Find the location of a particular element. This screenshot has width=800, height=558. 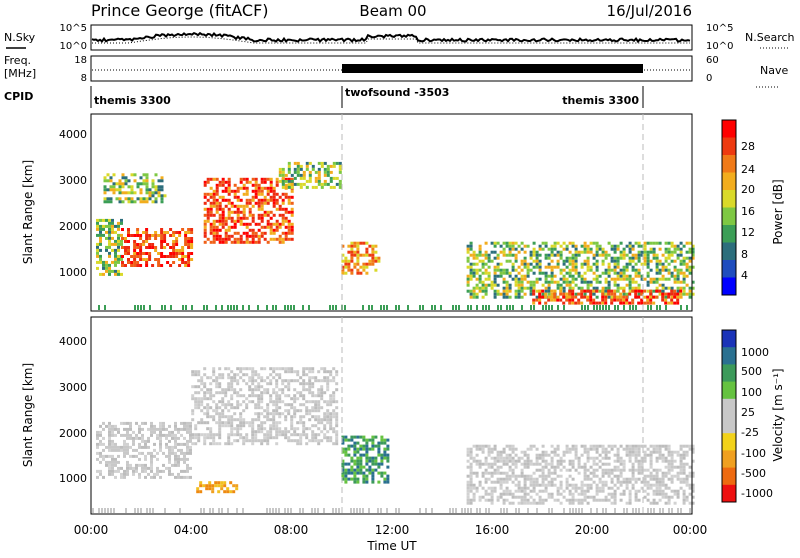

nsearch-label: N.Search is located at coordinates (770, 37).